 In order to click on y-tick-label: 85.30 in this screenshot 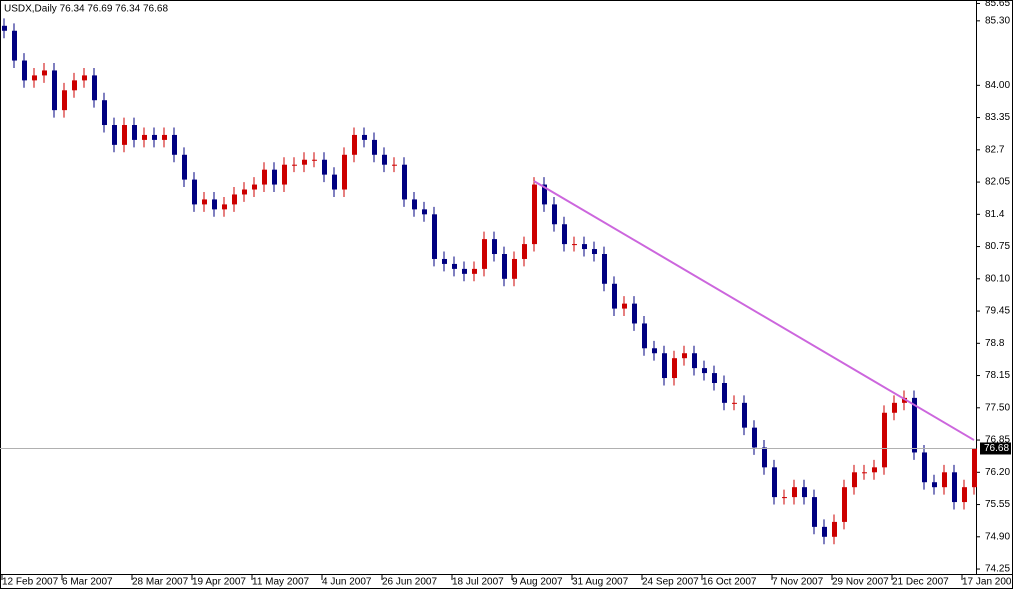, I will do `click(997, 20)`.